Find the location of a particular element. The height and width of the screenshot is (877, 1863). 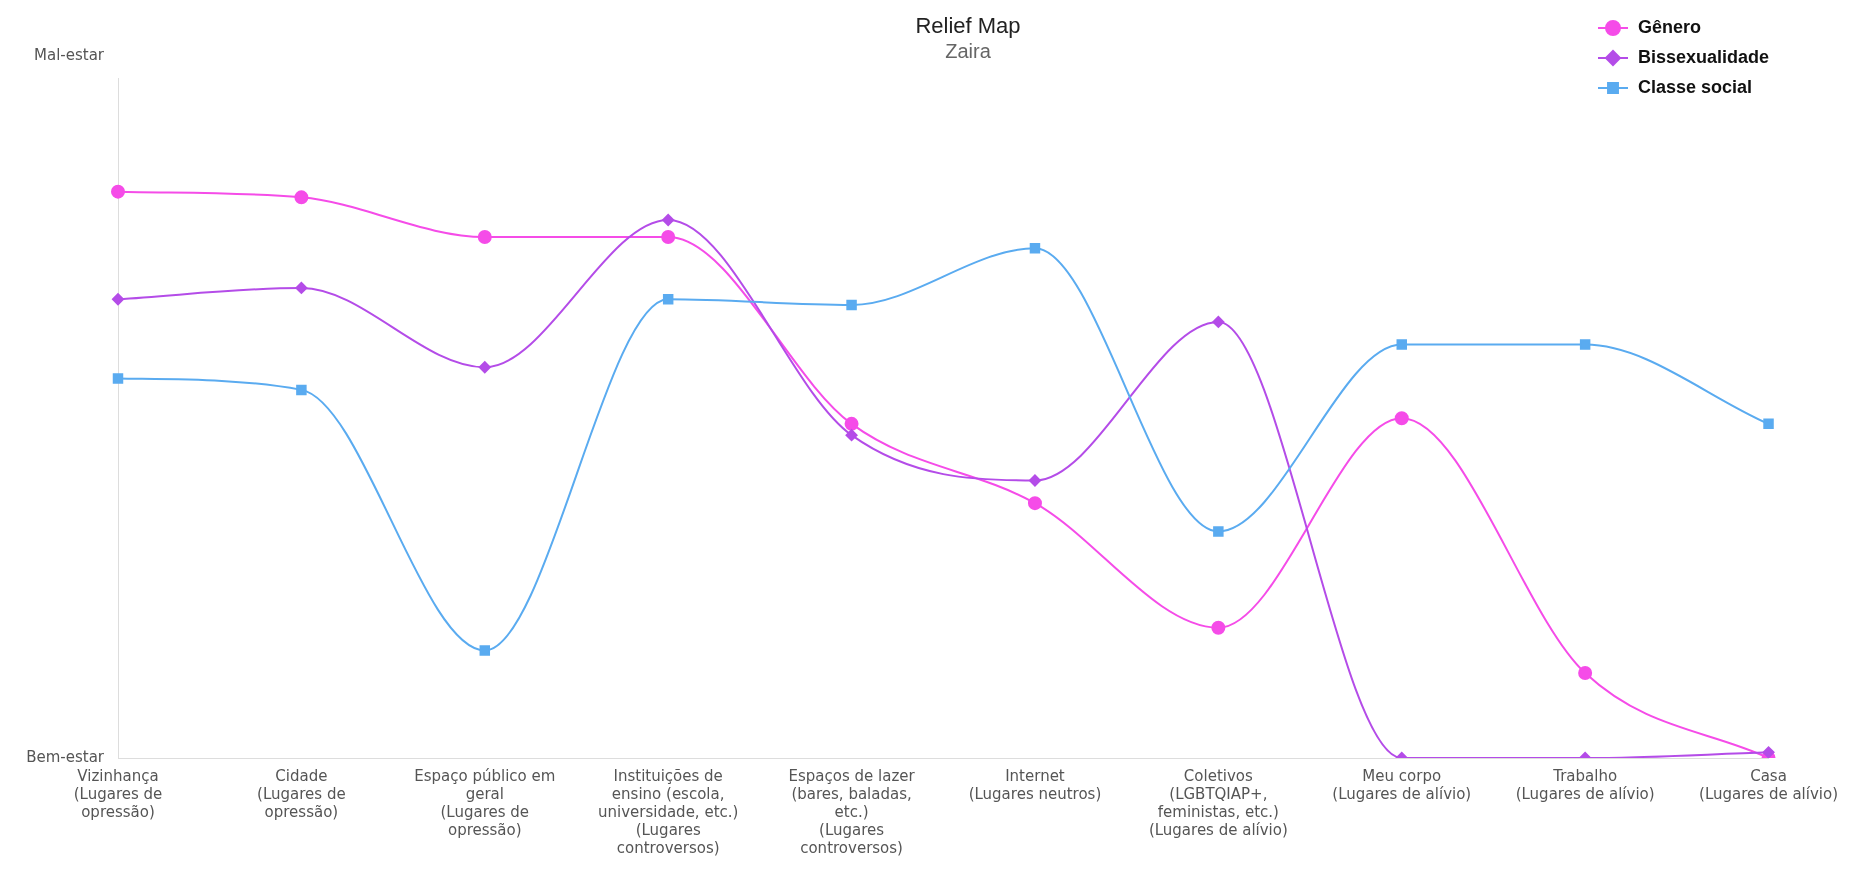

legend-label: Gênero is located at coordinates (1670, 26).